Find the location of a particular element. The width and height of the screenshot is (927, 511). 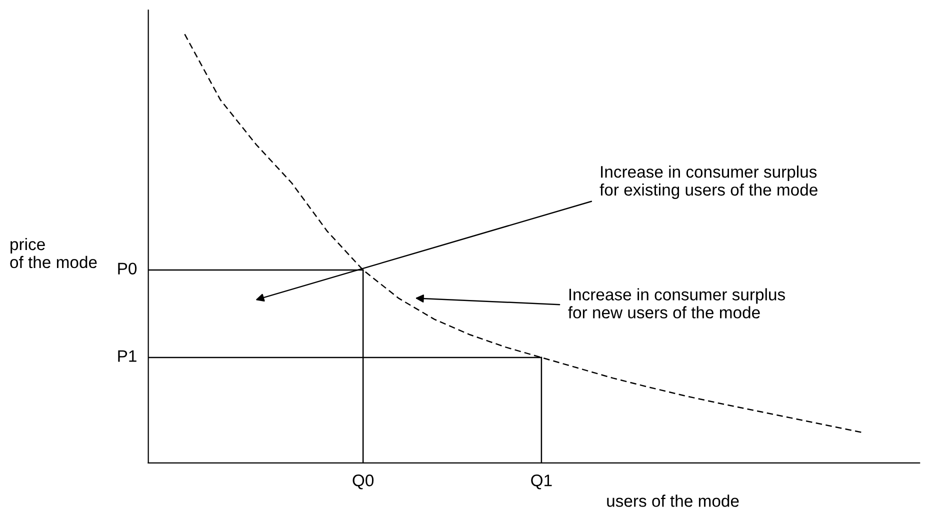

ref-line-label: P0 is located at coordinates (127, 268).